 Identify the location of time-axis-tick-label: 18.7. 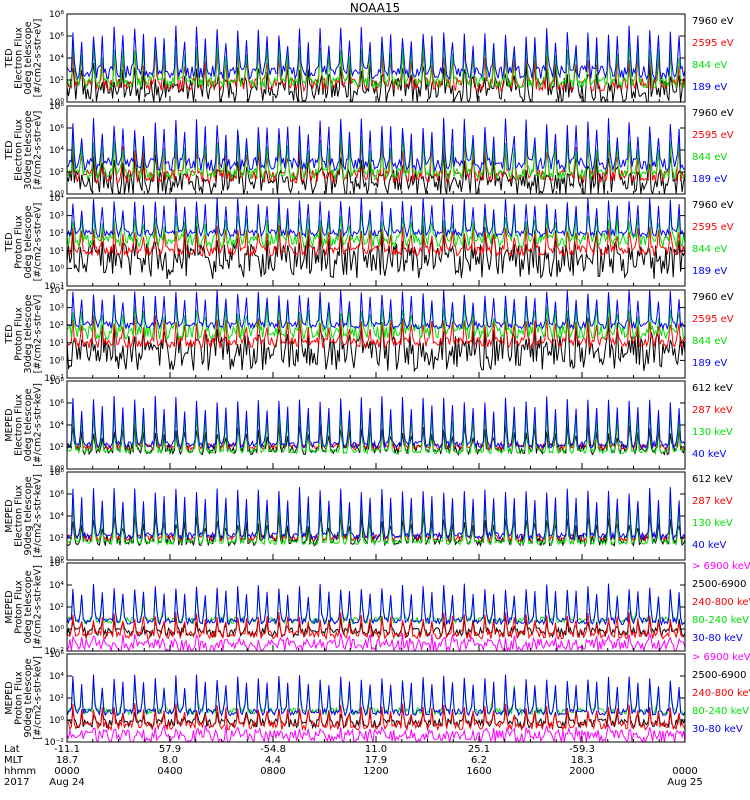
(67, 760).